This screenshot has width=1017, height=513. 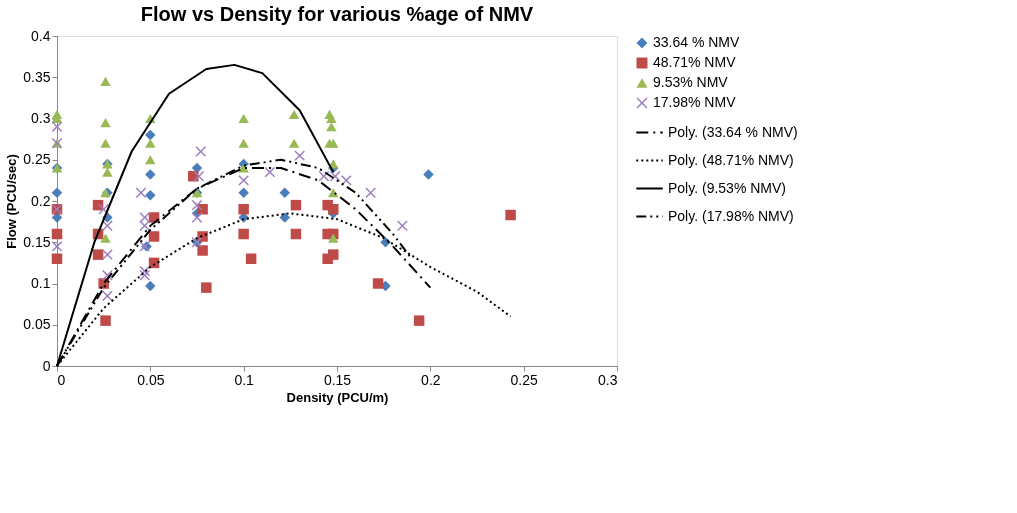 What do you see at coordinates (12, 201) in the screenshot?
I see `y-axis-title: Flow (PCU/sec)` at bounding box center [12, 201].